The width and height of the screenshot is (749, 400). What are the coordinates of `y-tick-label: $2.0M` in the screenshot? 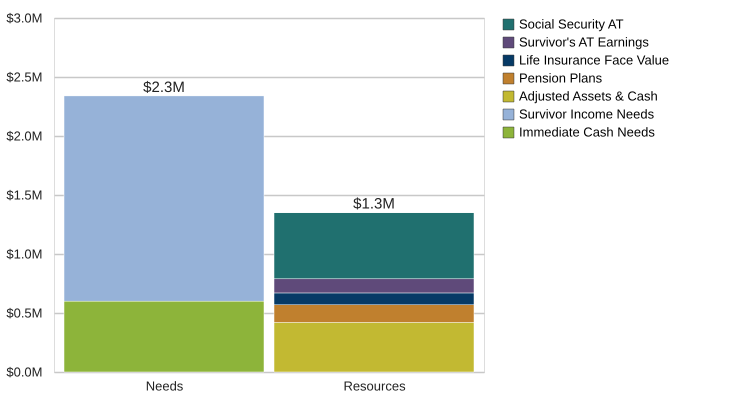 It's located at (24, 136).